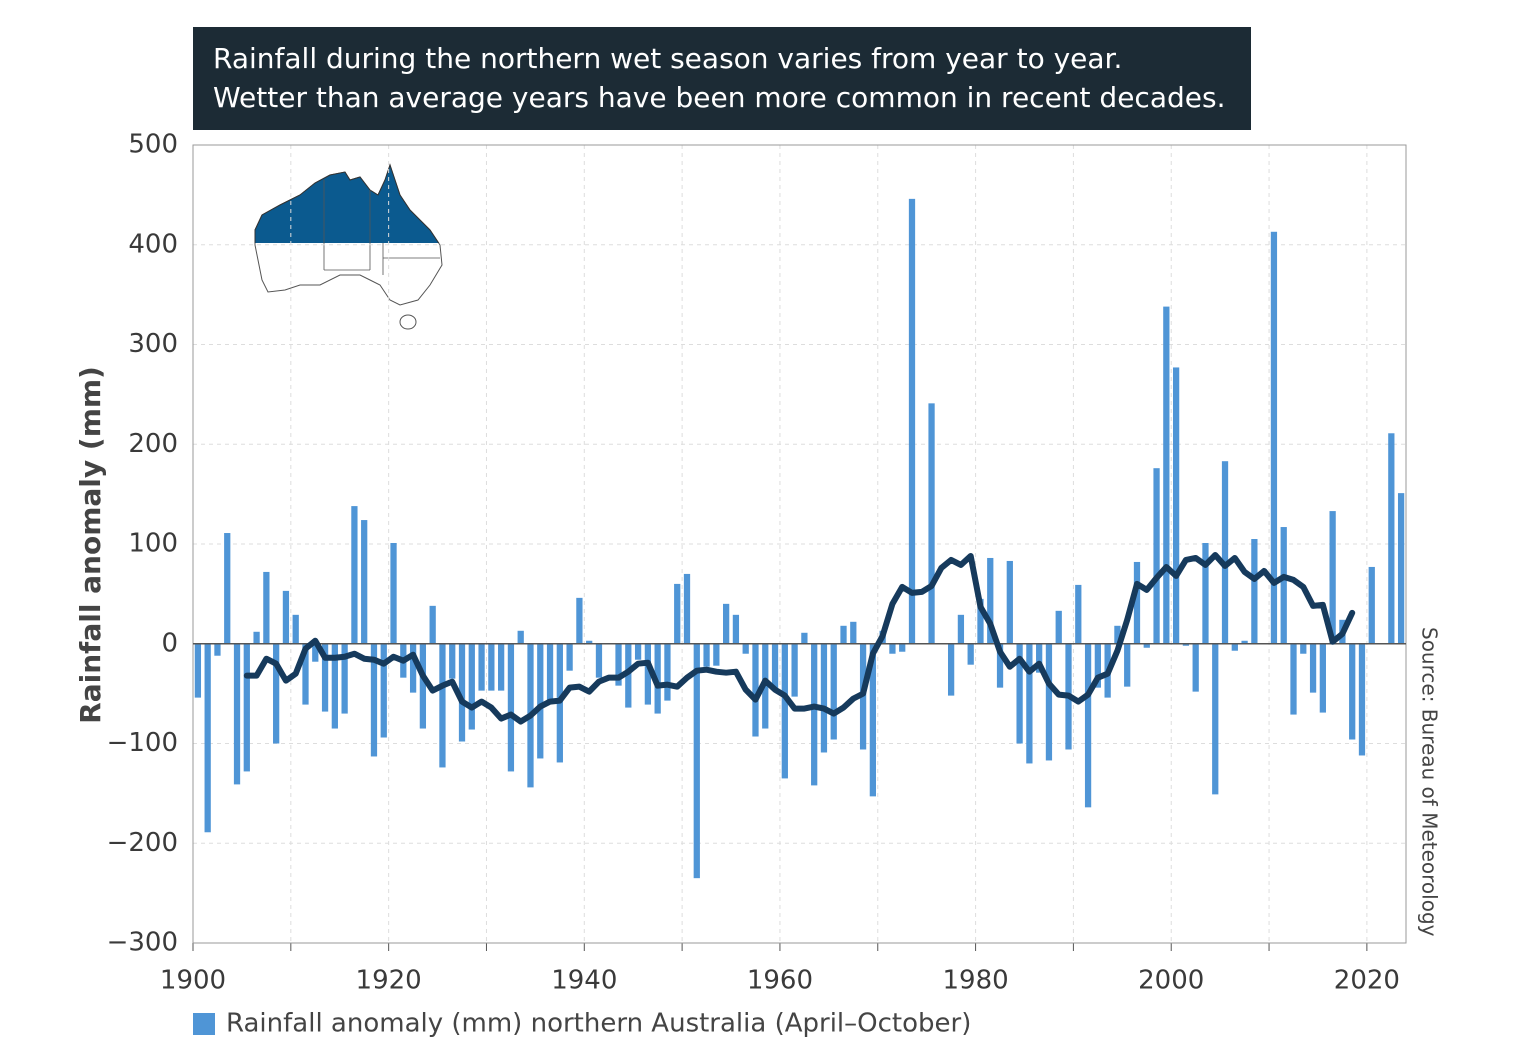 This screenshot has width=1536, height=1063. What do you see at coordinates (153, 444) in the screenshot?
I see `y-tick-label: 200` at bounding box center [153, 444].